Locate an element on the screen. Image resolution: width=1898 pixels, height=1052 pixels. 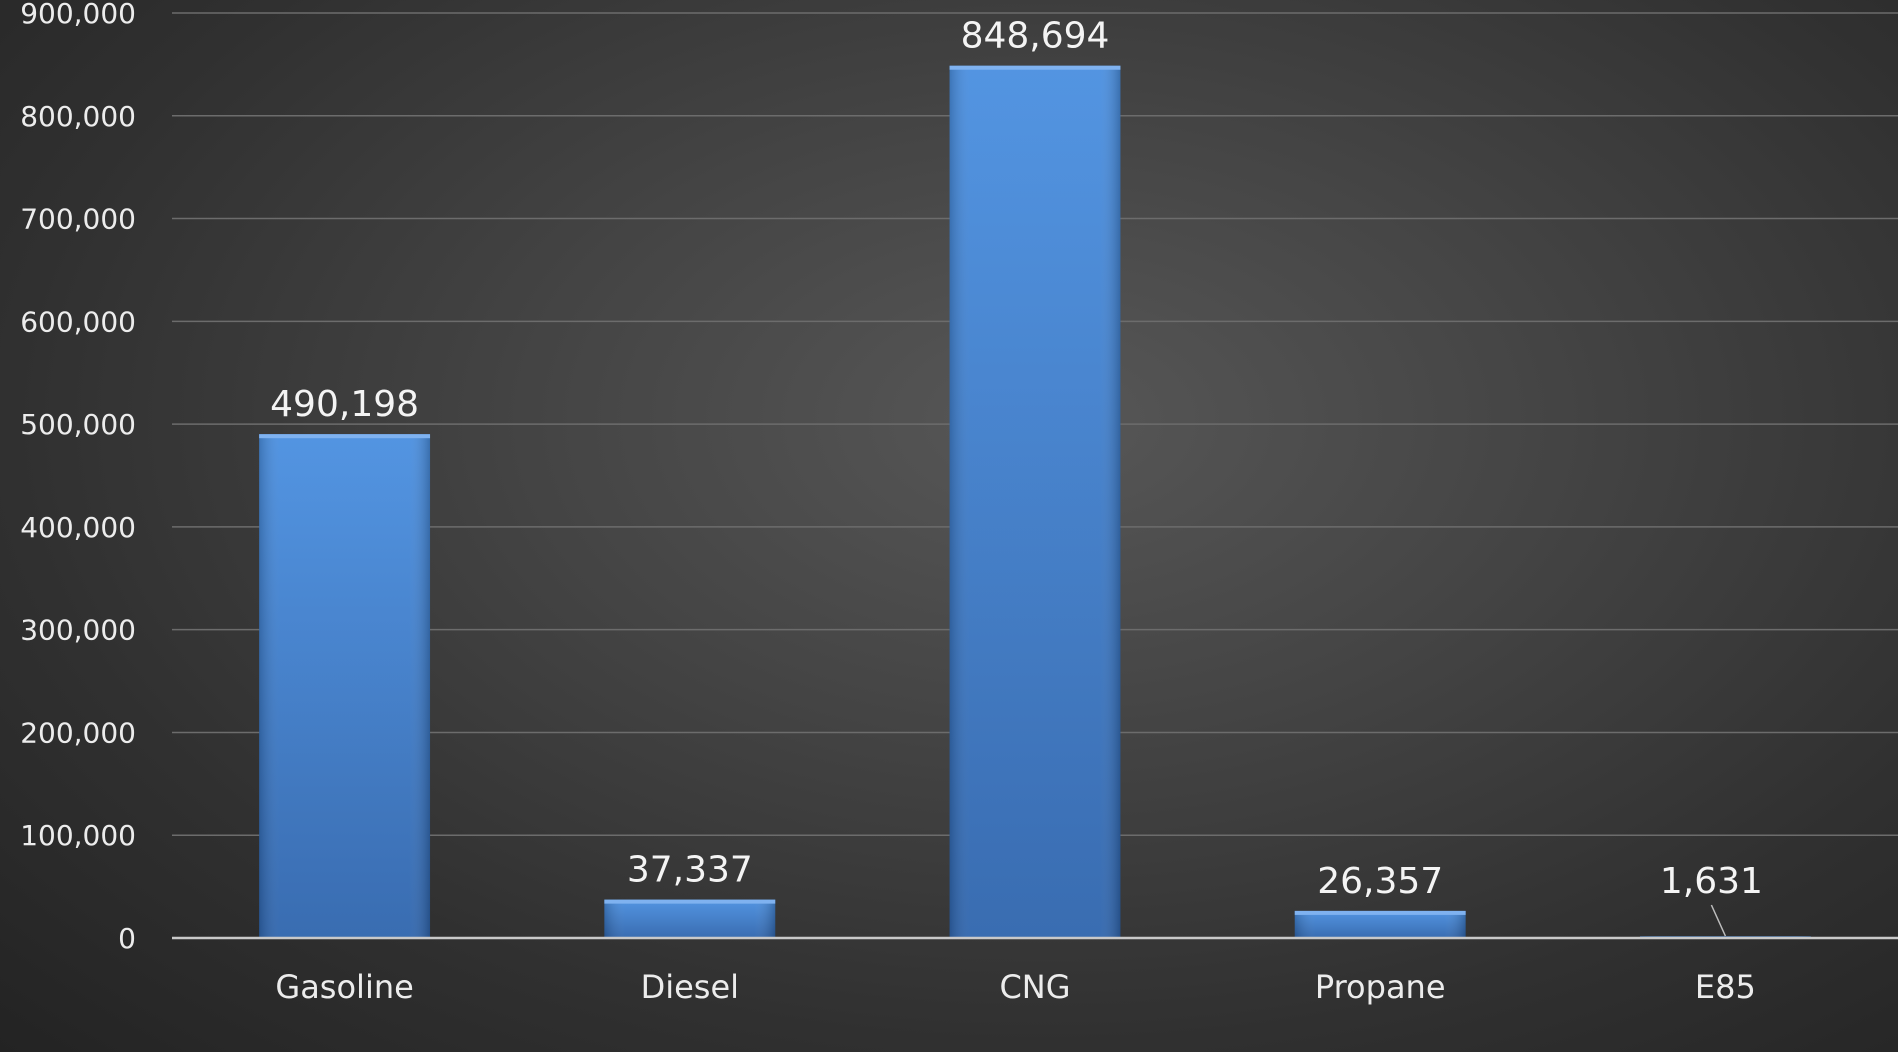
x-axis-ticks: Gasoline Diesel CNG Propane E85 is located at coordinates (1015, 987).